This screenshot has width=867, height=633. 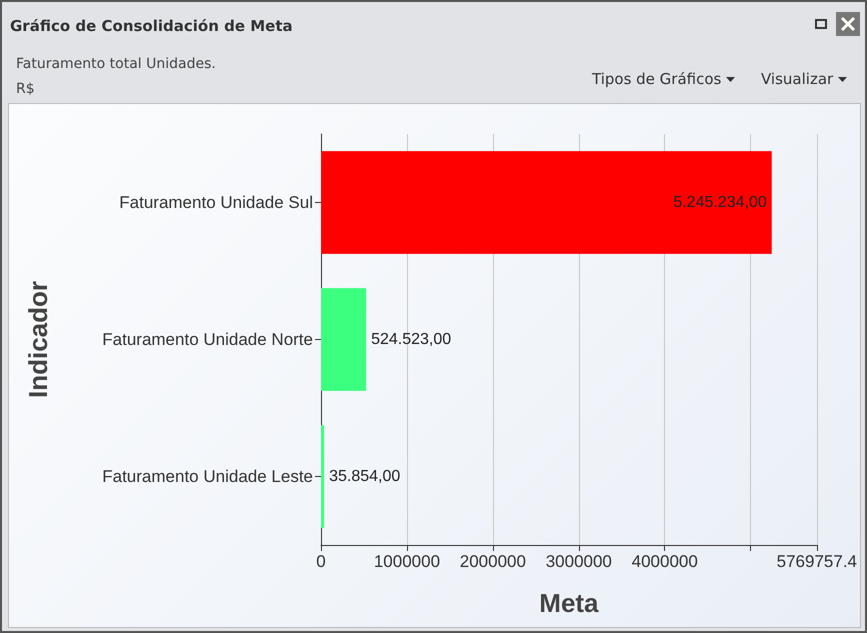 What do you see at coordinates (797, 79) in the screenshot?
I see `text: Visualizar` at bounding box center [797, 79].